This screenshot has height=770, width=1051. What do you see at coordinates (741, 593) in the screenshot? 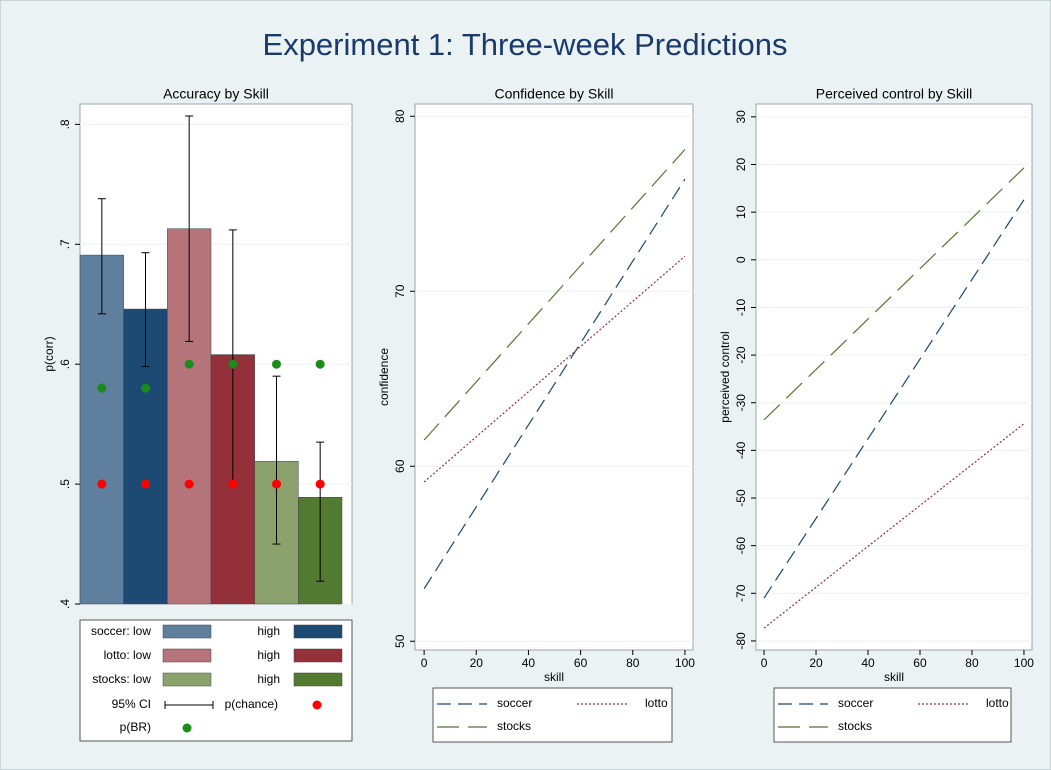
I see `y-tick-label: -70` at bounding box center [741, 593].